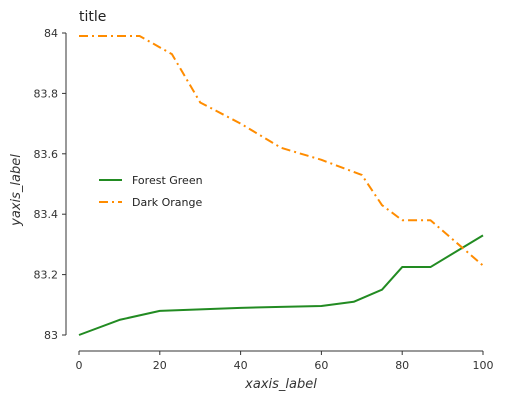 Image resolution: width=507 pixels, height=400 pixels. What do you see at coordinates (151, 191) in the screenshot?
I see `legend: Forest Green Dark Orange` at bounding box center [151, 191].